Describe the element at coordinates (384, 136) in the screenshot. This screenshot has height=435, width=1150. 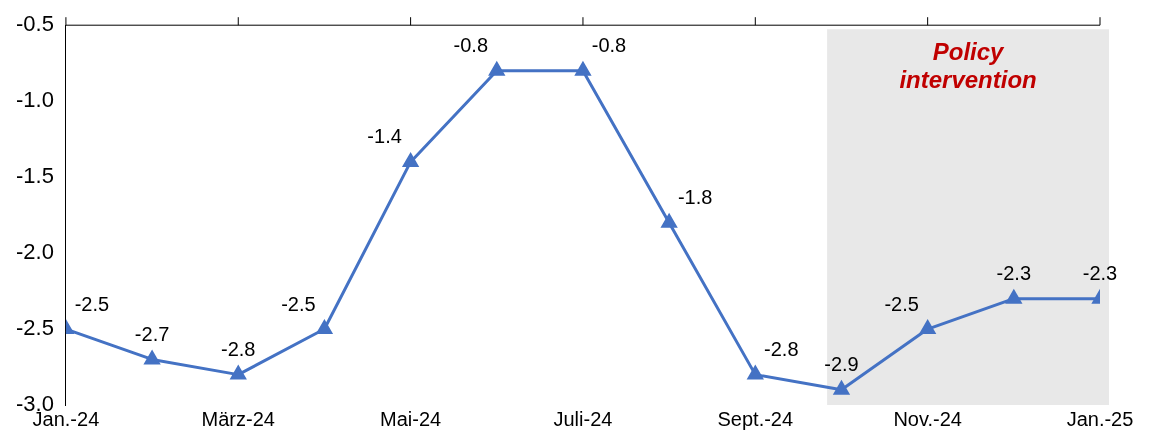
I see `data-label: -1.4` at that location.